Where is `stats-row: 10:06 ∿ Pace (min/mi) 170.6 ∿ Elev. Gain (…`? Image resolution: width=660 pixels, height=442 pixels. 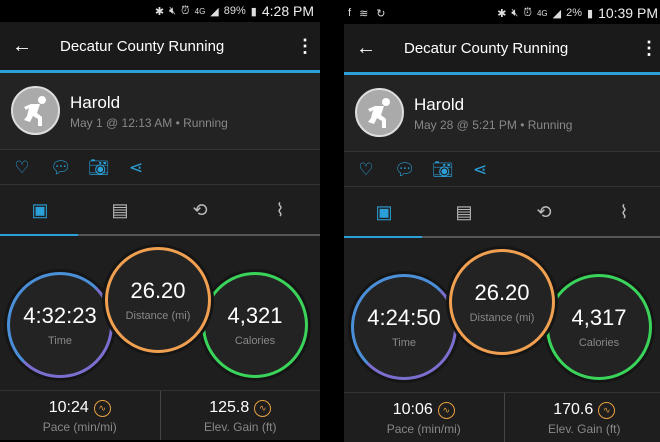 stats-row: 10:06 ∿ Pace (min/mi) 170.6 ∿ Elev. Gain (… is located at coordinates (502, 417).